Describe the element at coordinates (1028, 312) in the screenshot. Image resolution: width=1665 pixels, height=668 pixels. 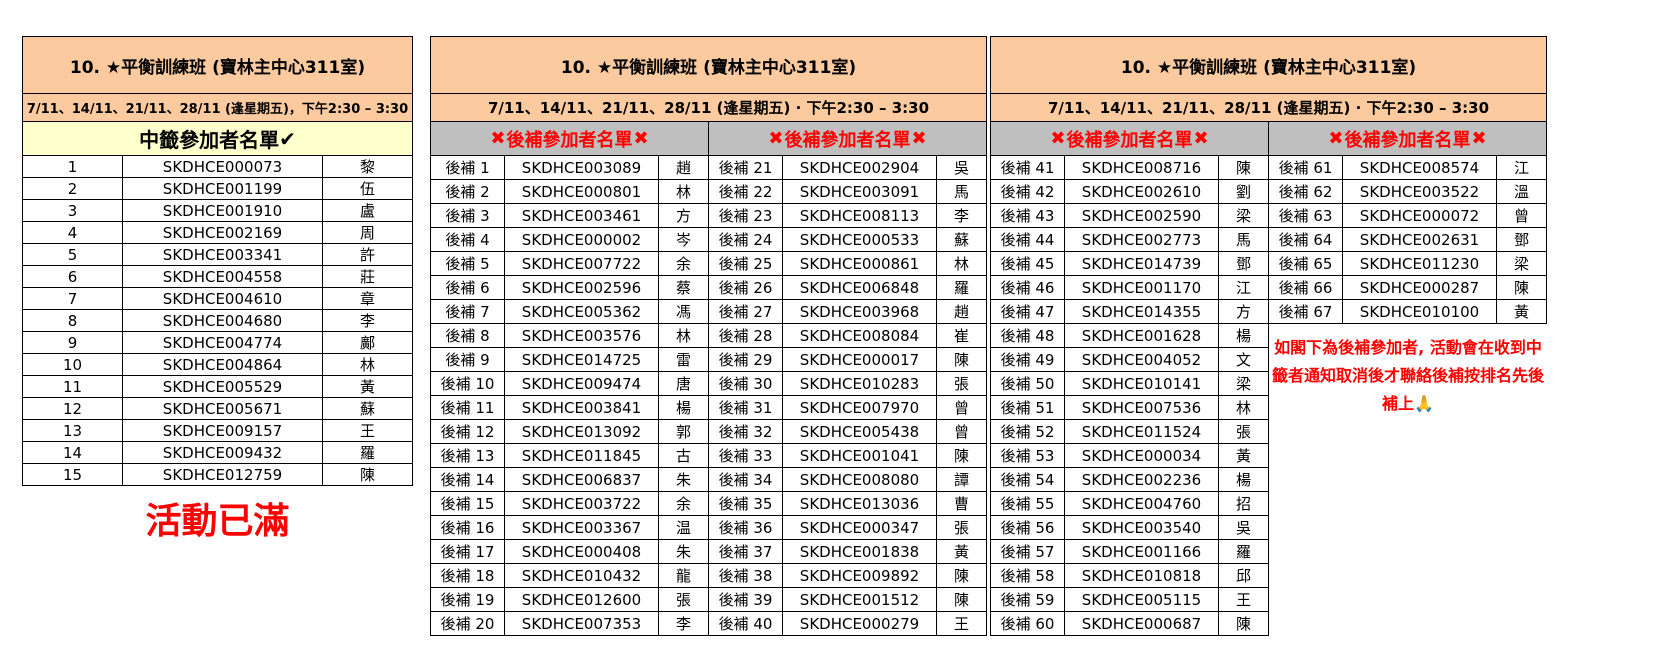
I see `waitlist-rank-cell: 後補 47` at that location.